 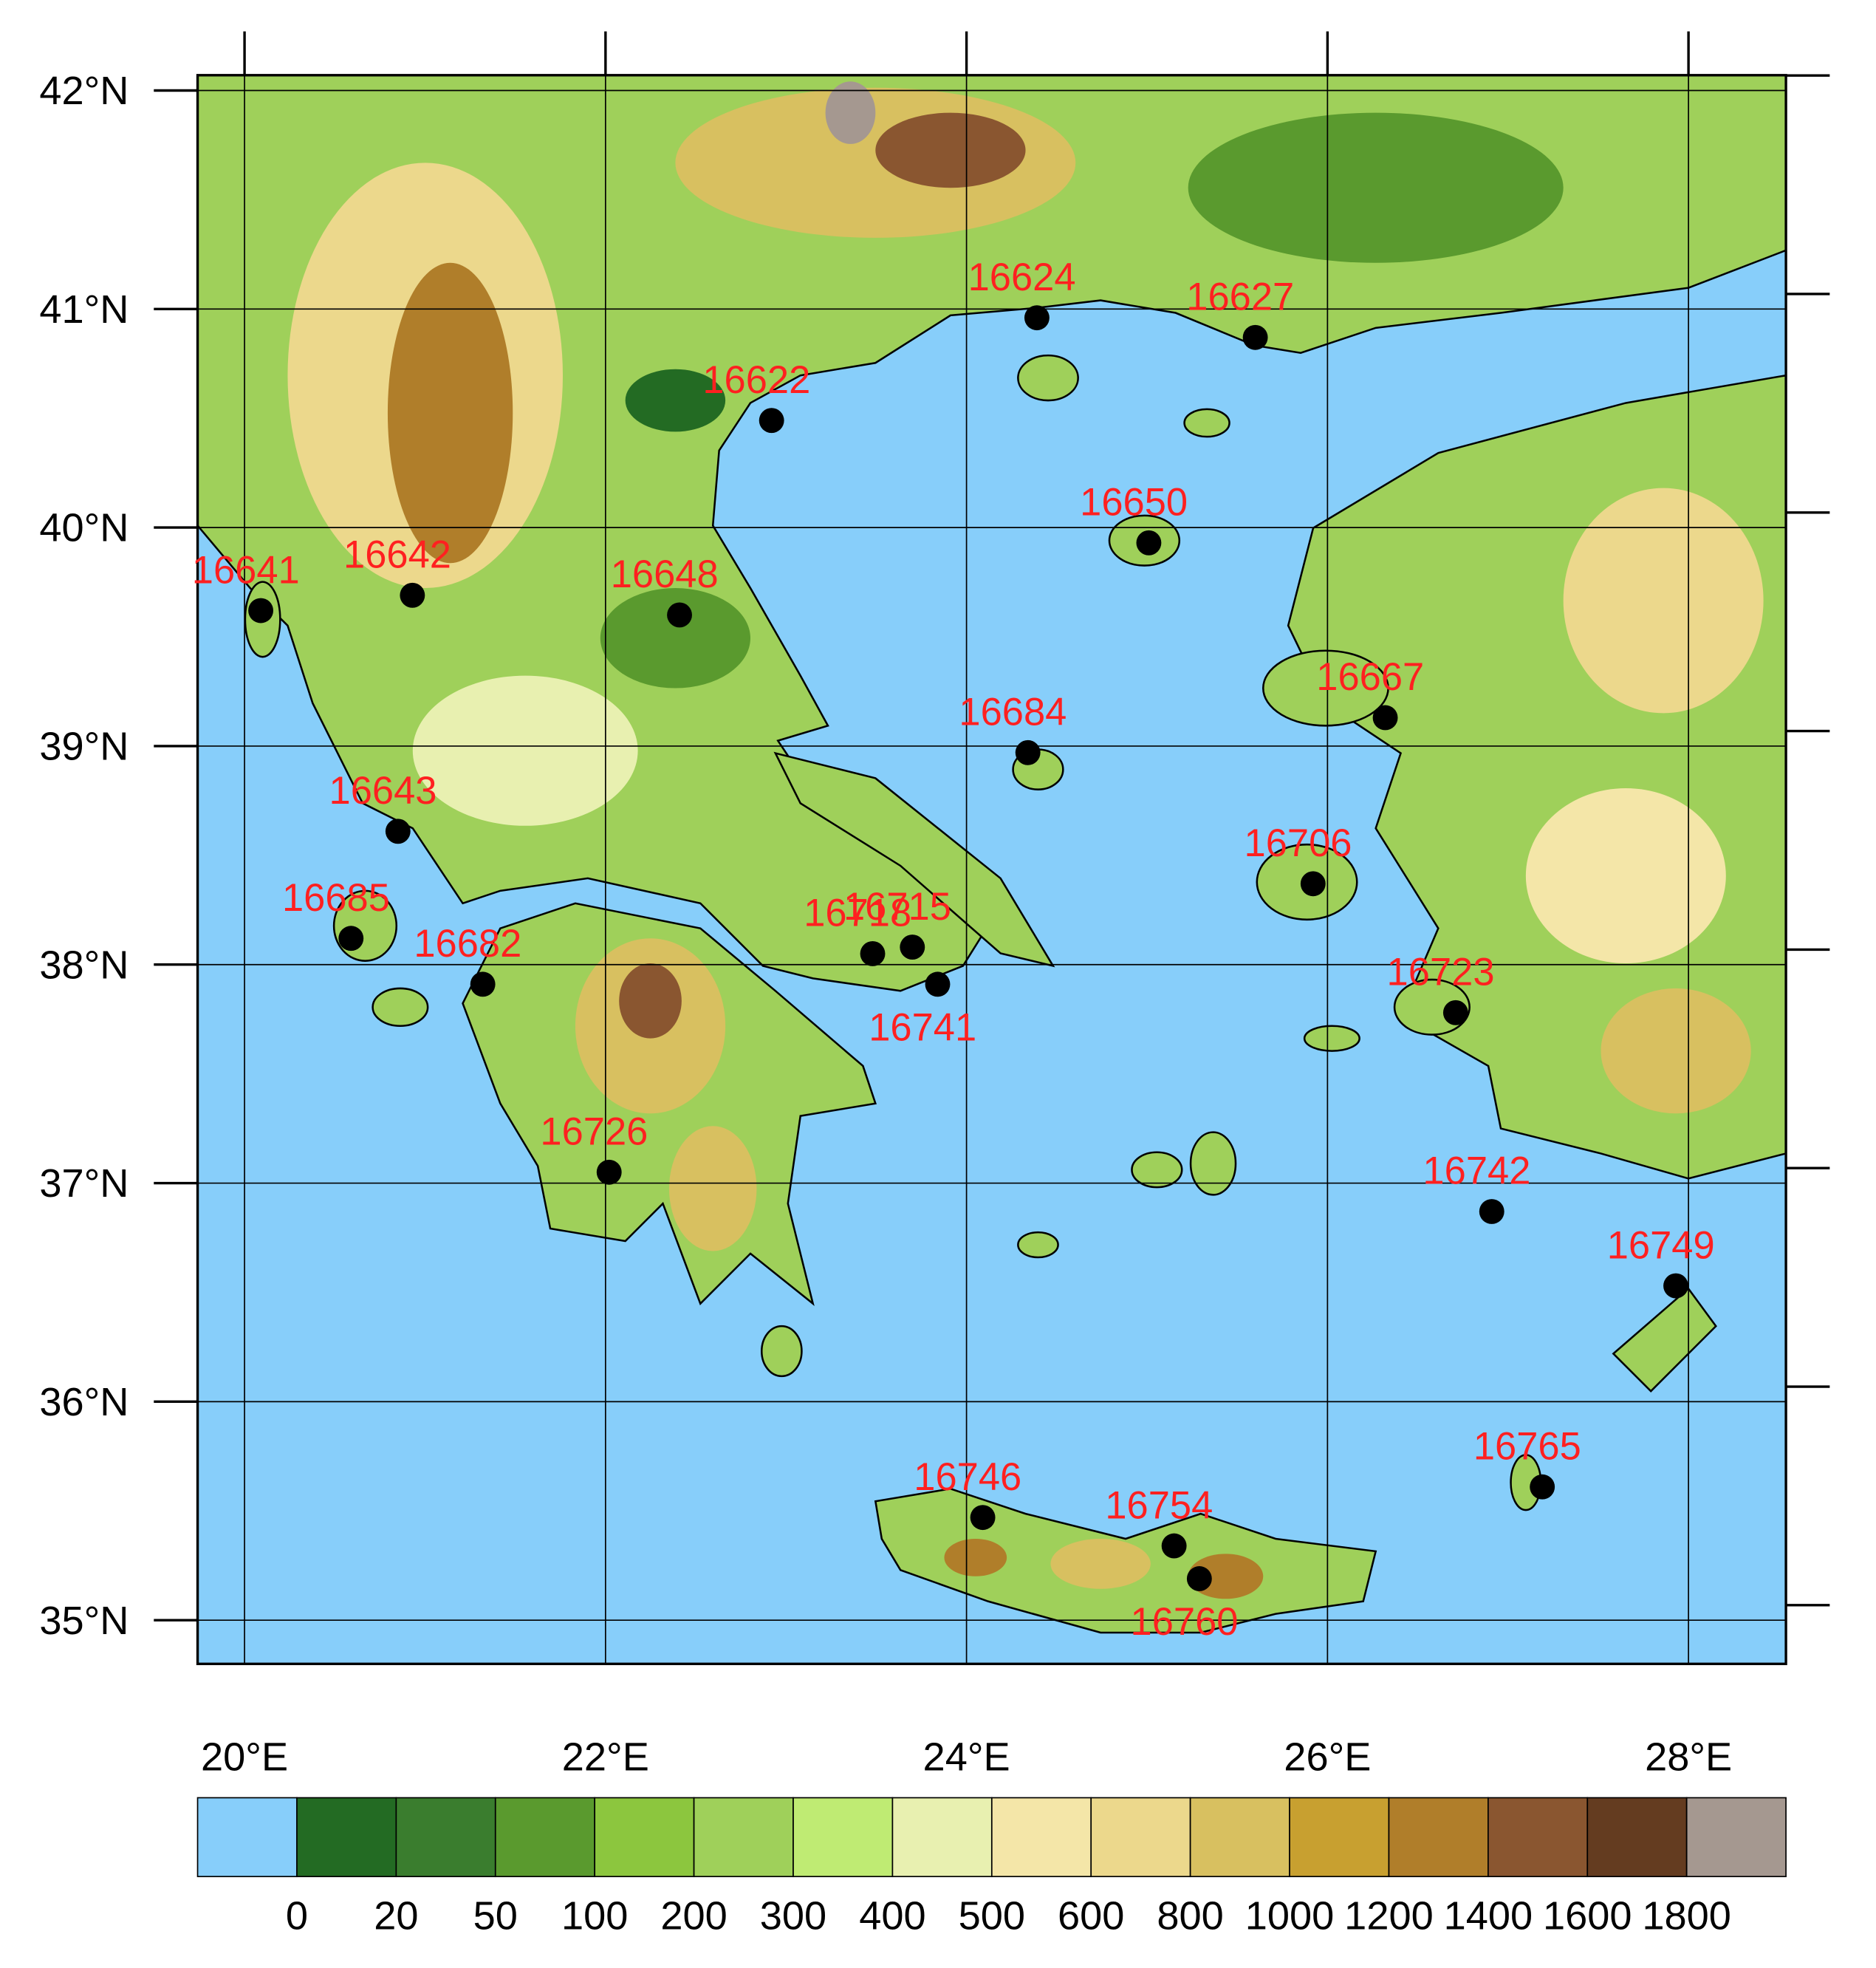 I want to click on station-label: 16650, so click(x=1134, y=503).